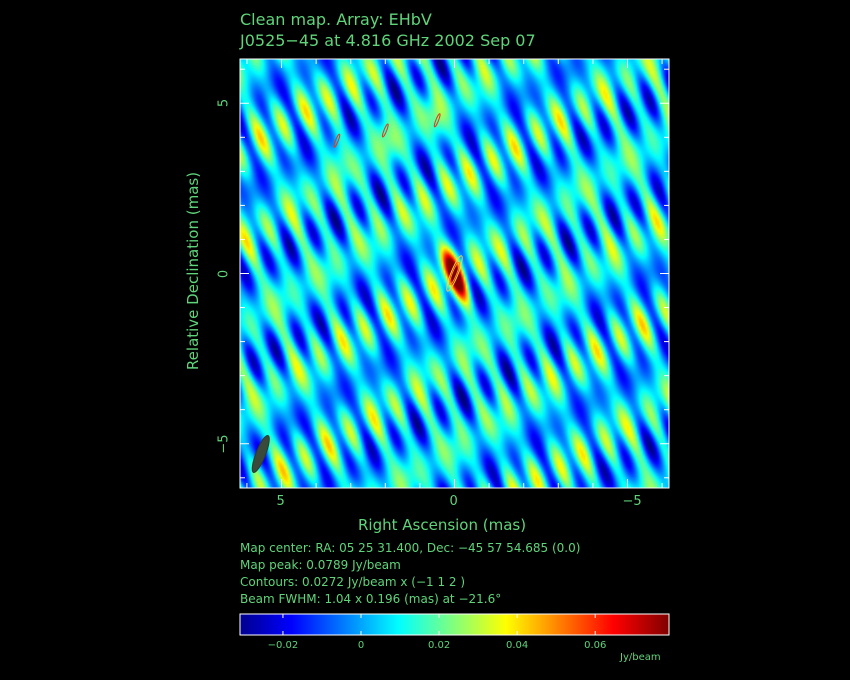  Describe the element at coordinates (283, 645) in the screenshot. I see `colorbar-tick-label: −0.02` at that location.